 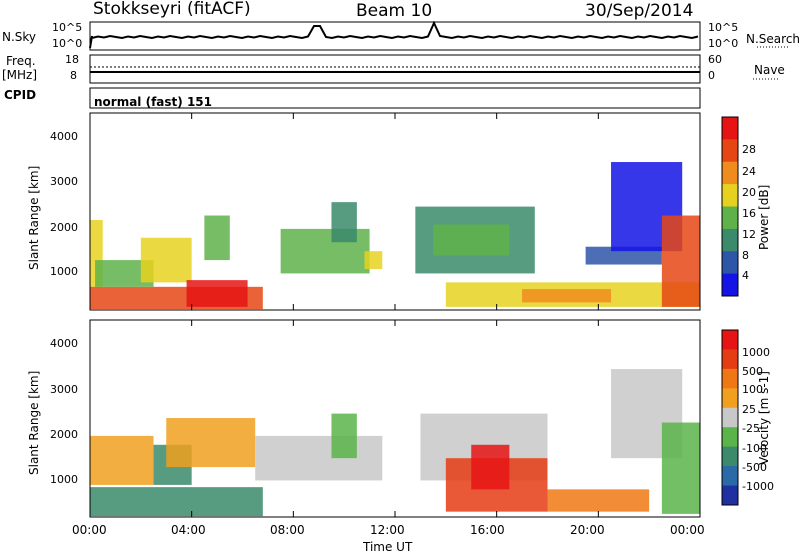 What do you see at coordinates (64, 181) in the screenshot?
I see `power-ytick-3000: 3000` at bounding box center [64, 181].